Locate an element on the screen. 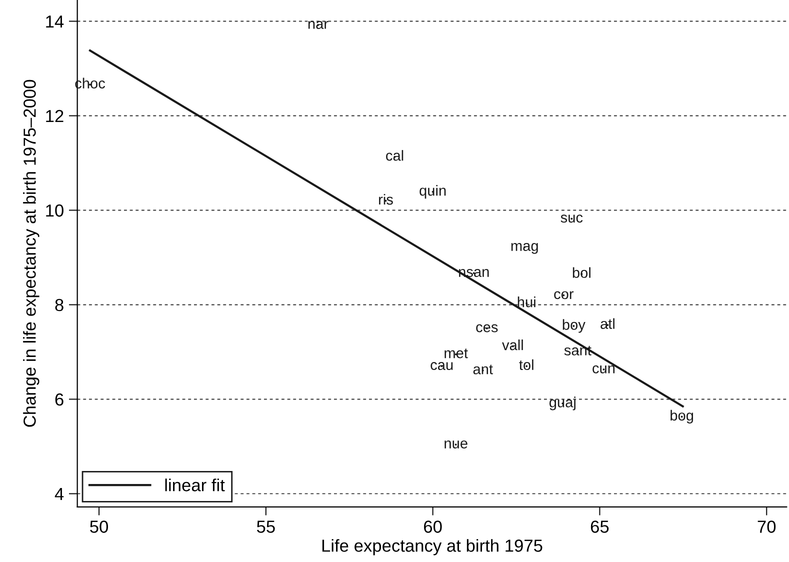 This screenshot has width=789, height=562. x-tick-label: 55 is located at coordinates (265, 526).